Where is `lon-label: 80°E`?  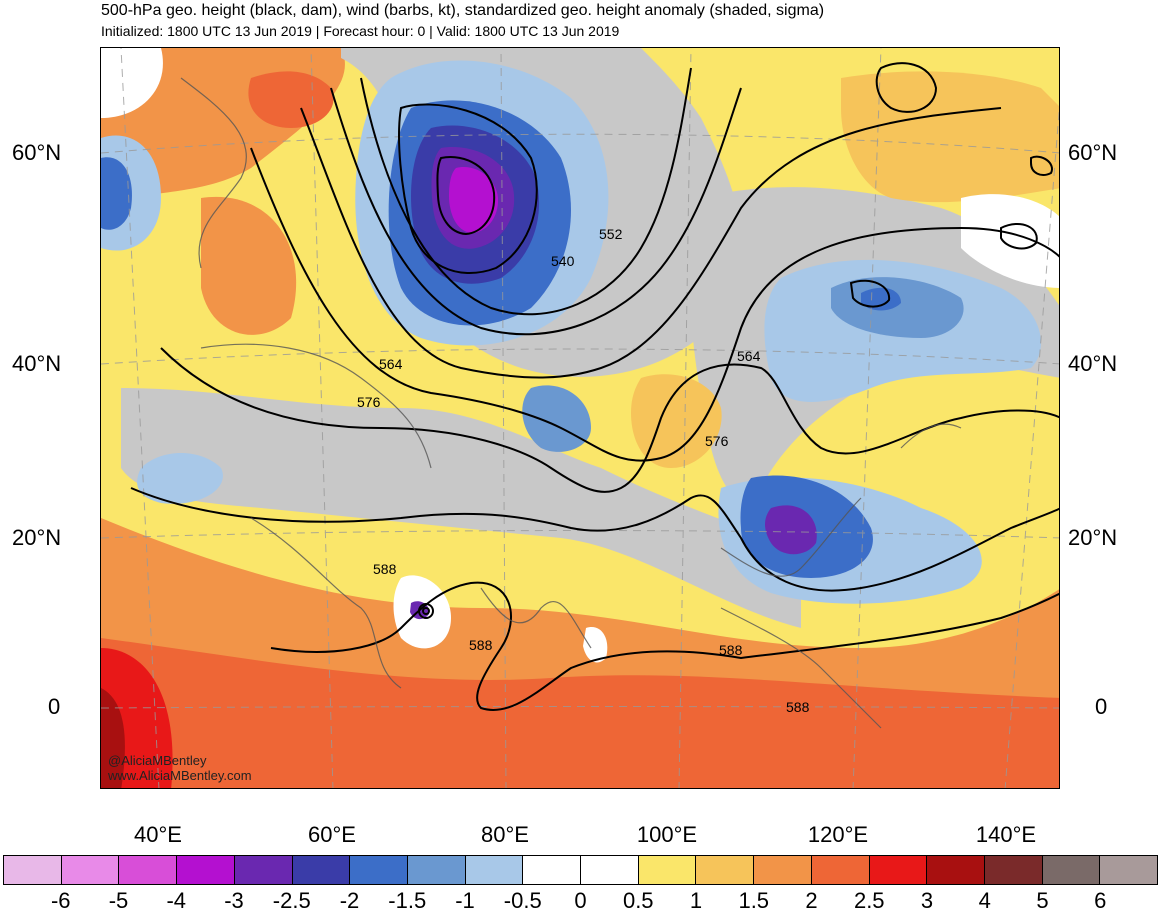 lon-label: 80°E is located at coordinates (505, 834).